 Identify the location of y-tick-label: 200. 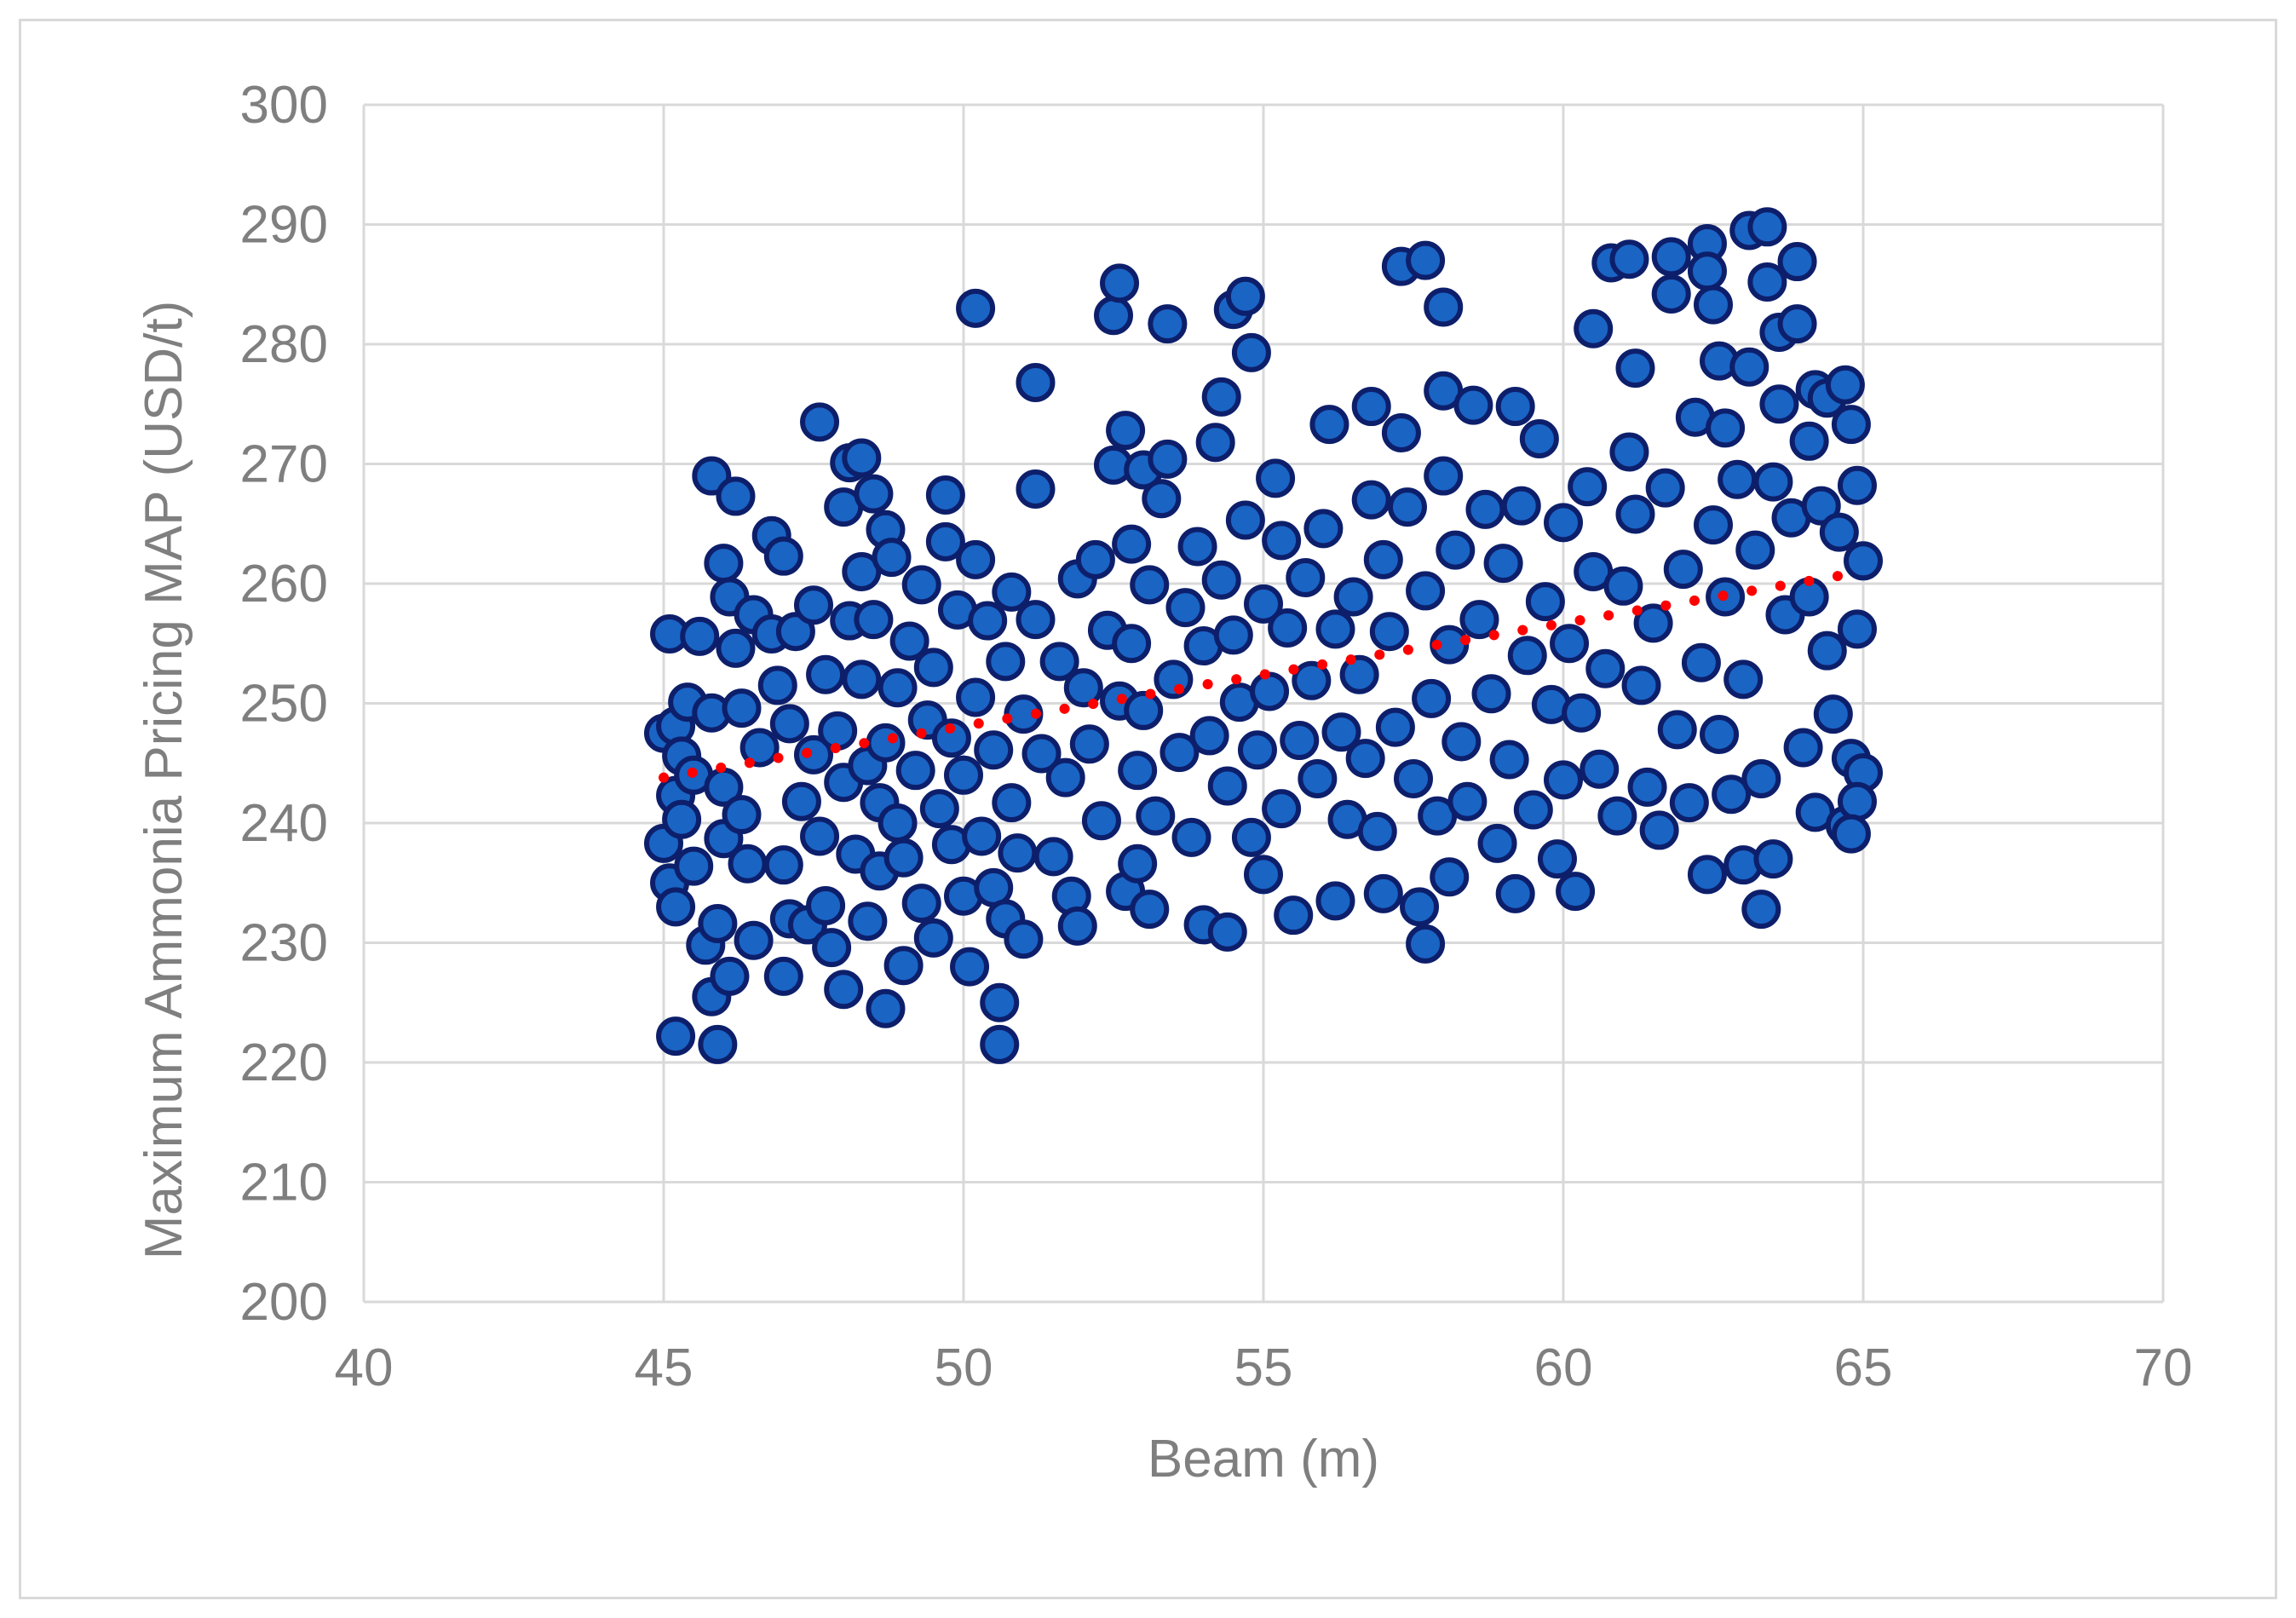
(284, 1302).